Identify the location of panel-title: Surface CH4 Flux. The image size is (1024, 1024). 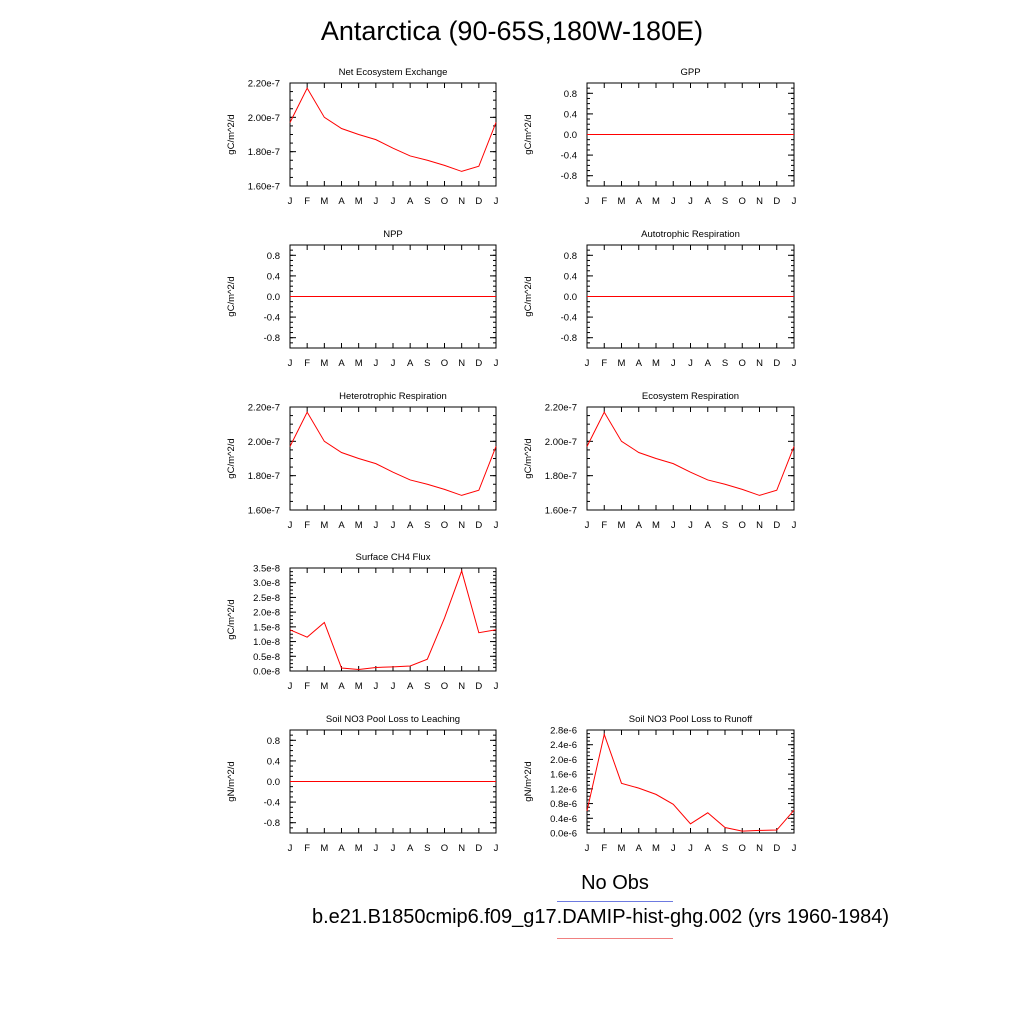
(393, 557).